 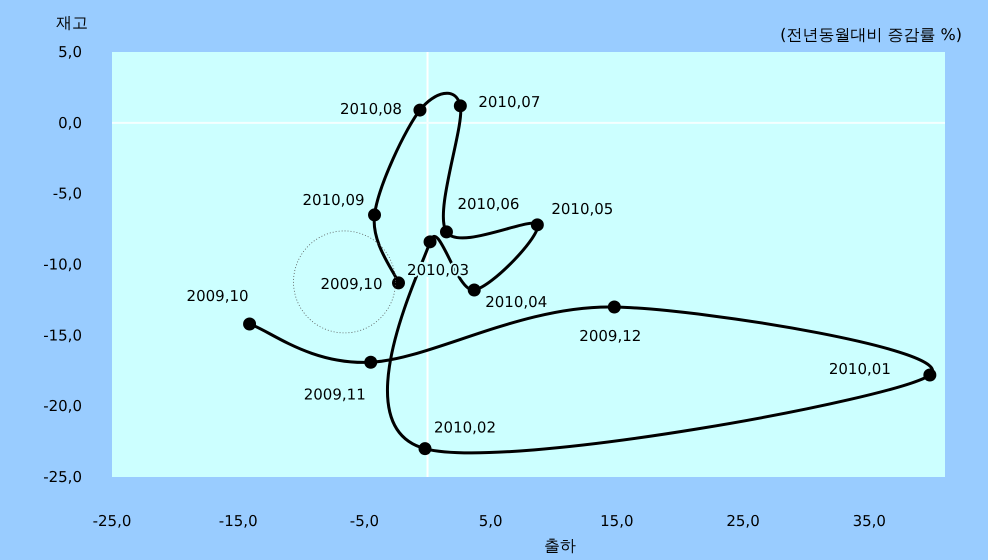 What do you see at coordinates (62, 265) in the screenshot?
I see `y-tick-label: -10,0` at bounding box center [62, 265].